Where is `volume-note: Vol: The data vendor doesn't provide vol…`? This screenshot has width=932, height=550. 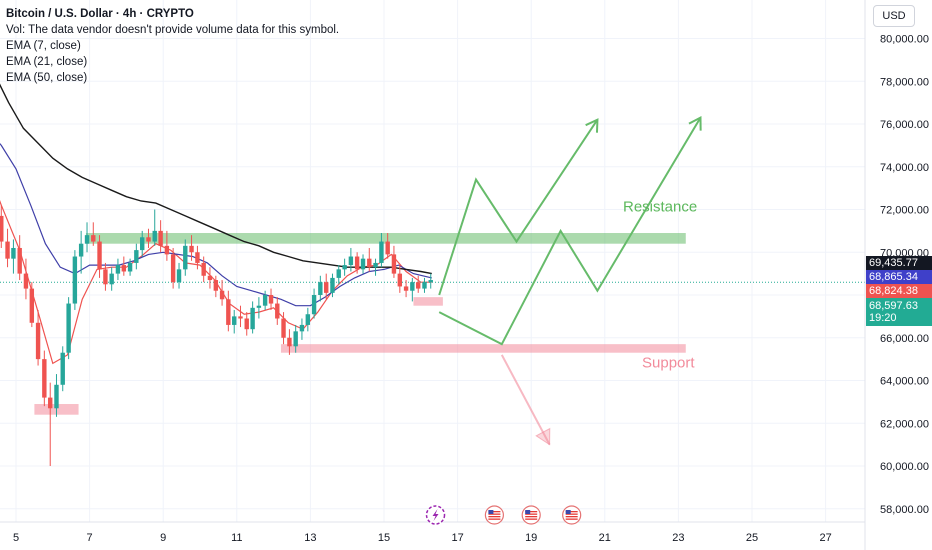 volume-note: Vol: The data vendor doesn't provide vol… is located at coordinates (173, 30).